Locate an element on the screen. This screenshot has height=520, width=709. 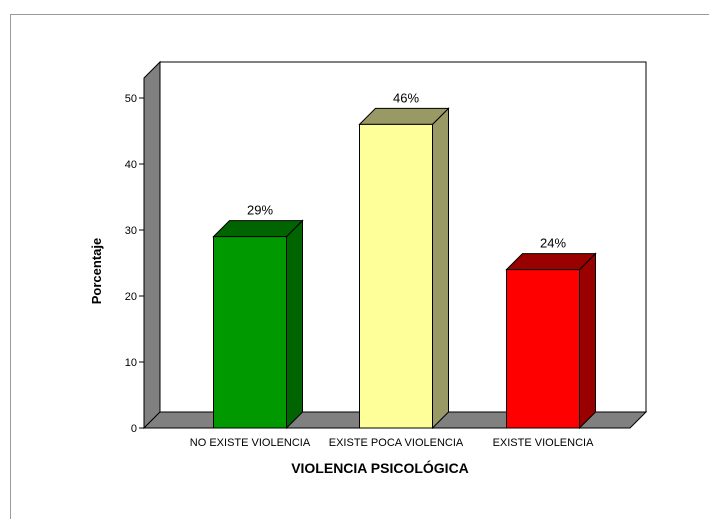
y-tick-label: 40 is located at coordinates (131, 165).